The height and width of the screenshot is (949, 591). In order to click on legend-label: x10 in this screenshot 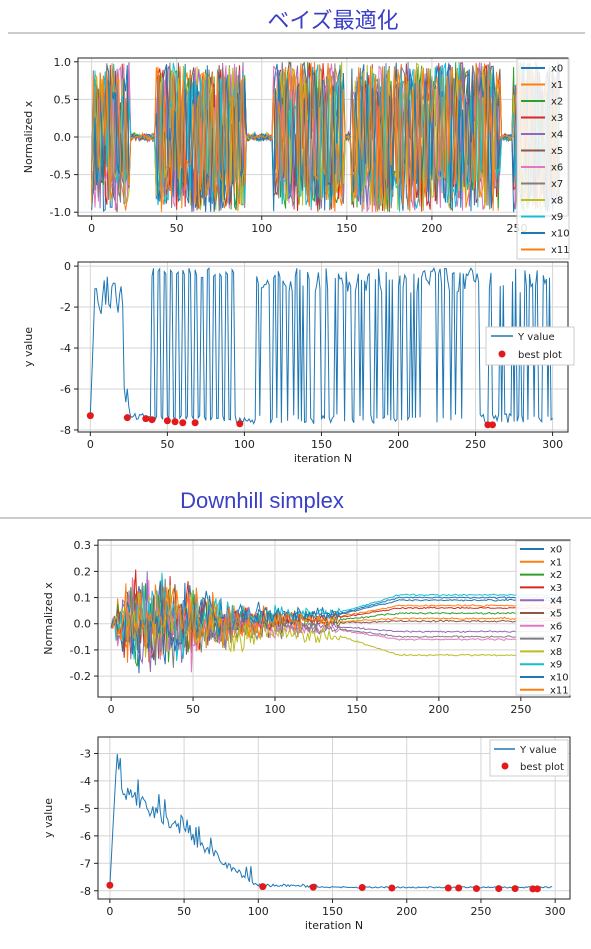, I will do `click(560, 234)`.